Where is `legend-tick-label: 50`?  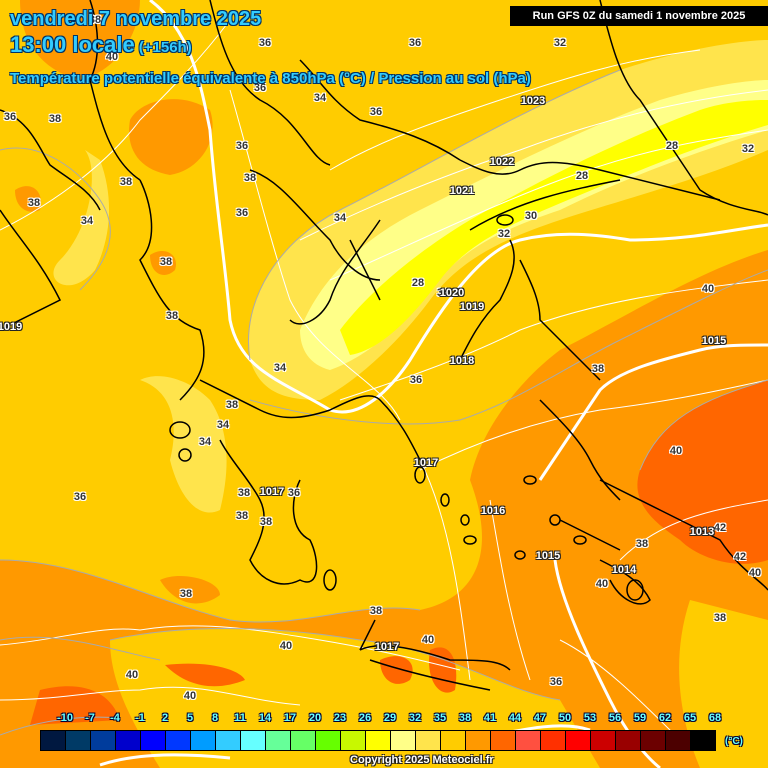
legend-tick-label: 50 is located at coordinates (565, 718).